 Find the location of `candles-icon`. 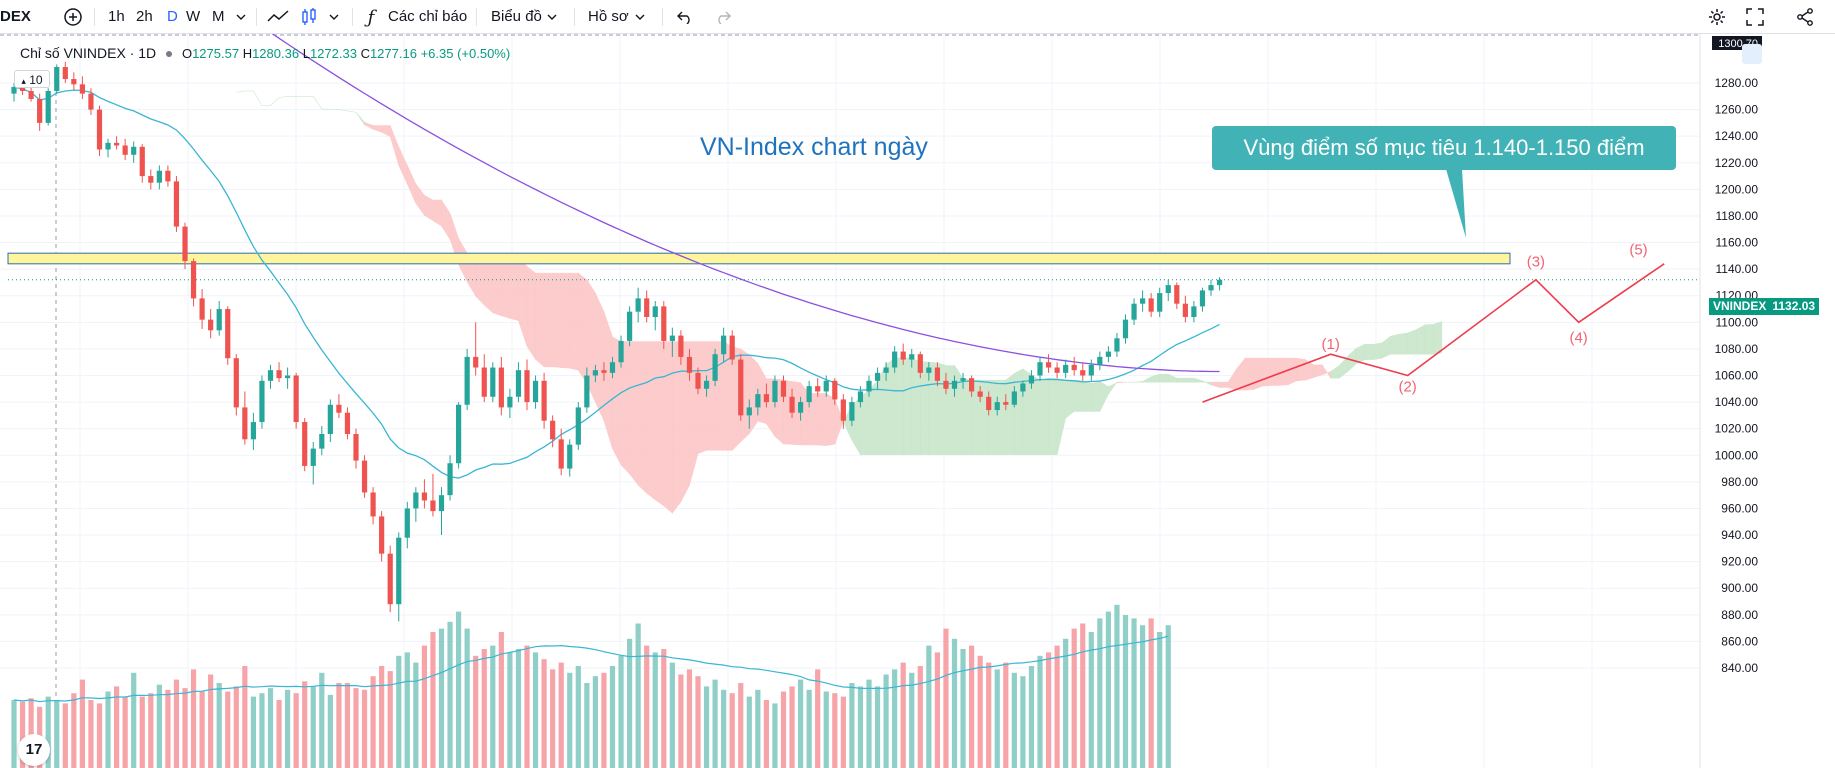

candles-icon is located at coordinates (309, 17).